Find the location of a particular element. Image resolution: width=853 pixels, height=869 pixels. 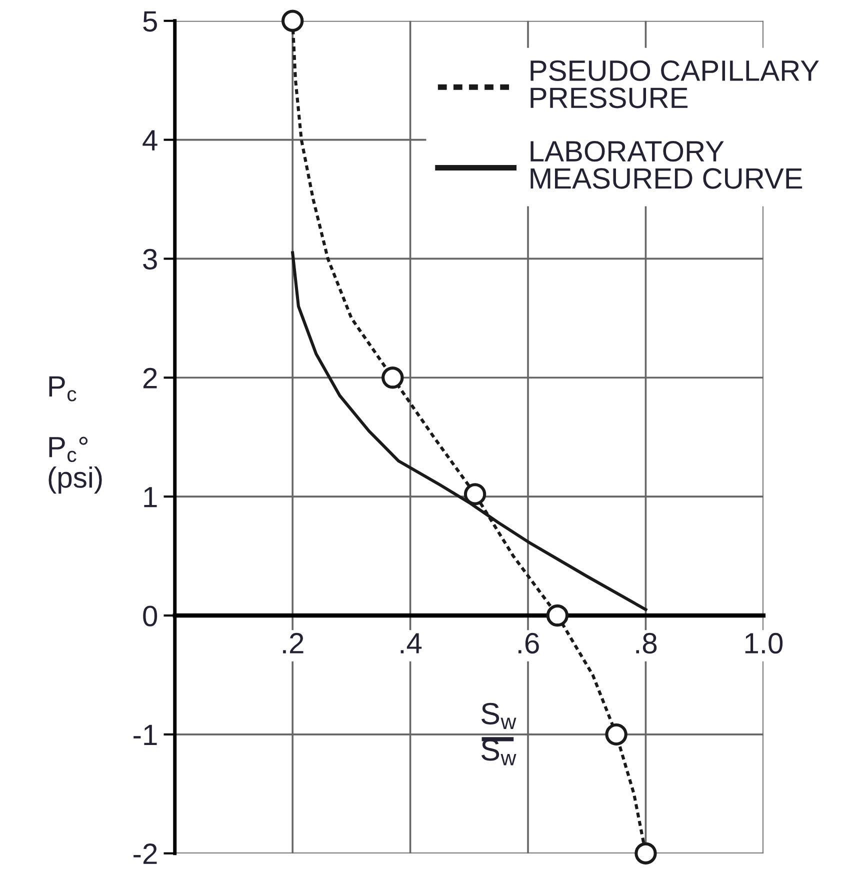

y-tick-label: 4 is located at coordinates (150, 140).